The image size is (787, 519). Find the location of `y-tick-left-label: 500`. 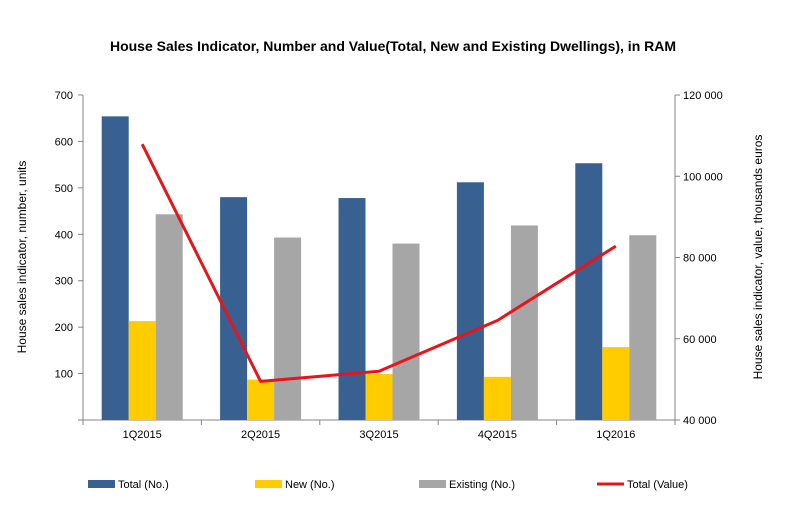

y-tick-left-label: 500 is located at coordinates (64, 189).